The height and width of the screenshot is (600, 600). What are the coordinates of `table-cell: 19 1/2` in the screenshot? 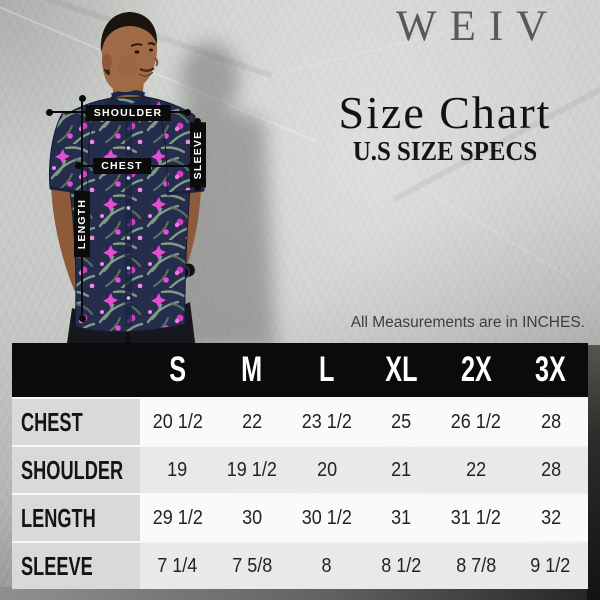 It's located at (252, 470).